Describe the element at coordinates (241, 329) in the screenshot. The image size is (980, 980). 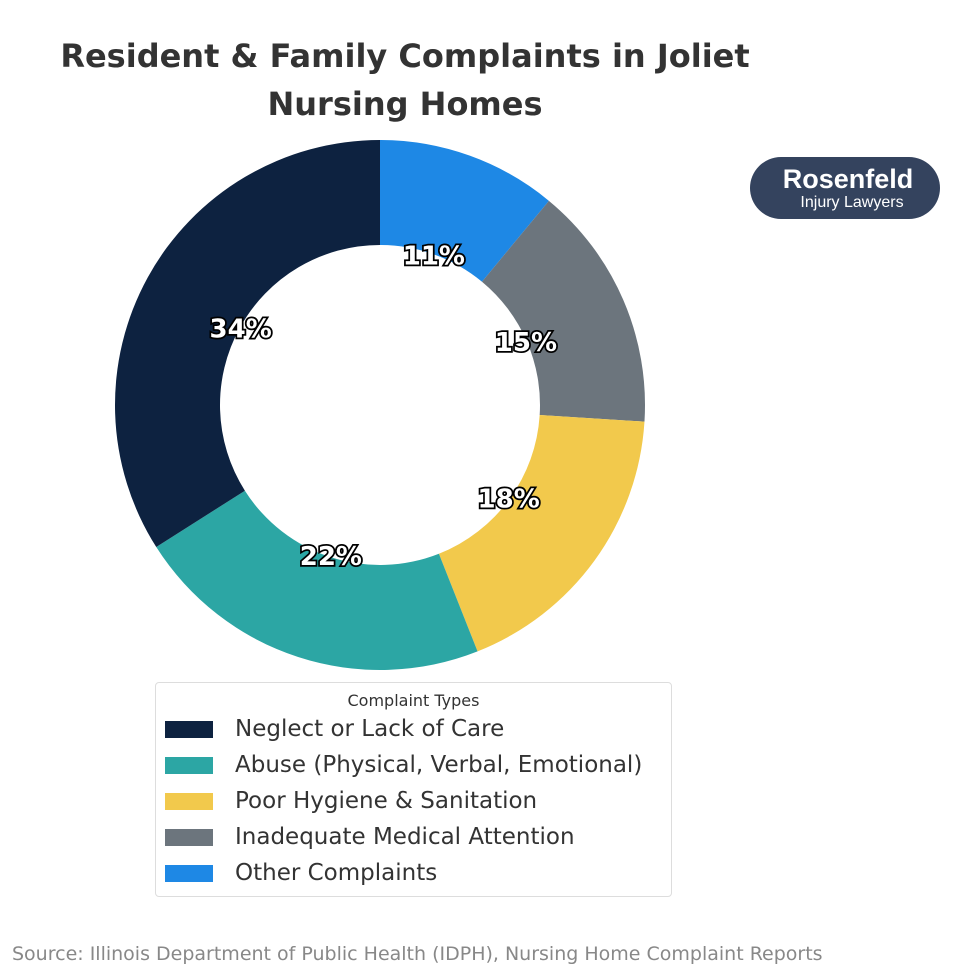
I see `slice-percent-label: 34%` at that location.